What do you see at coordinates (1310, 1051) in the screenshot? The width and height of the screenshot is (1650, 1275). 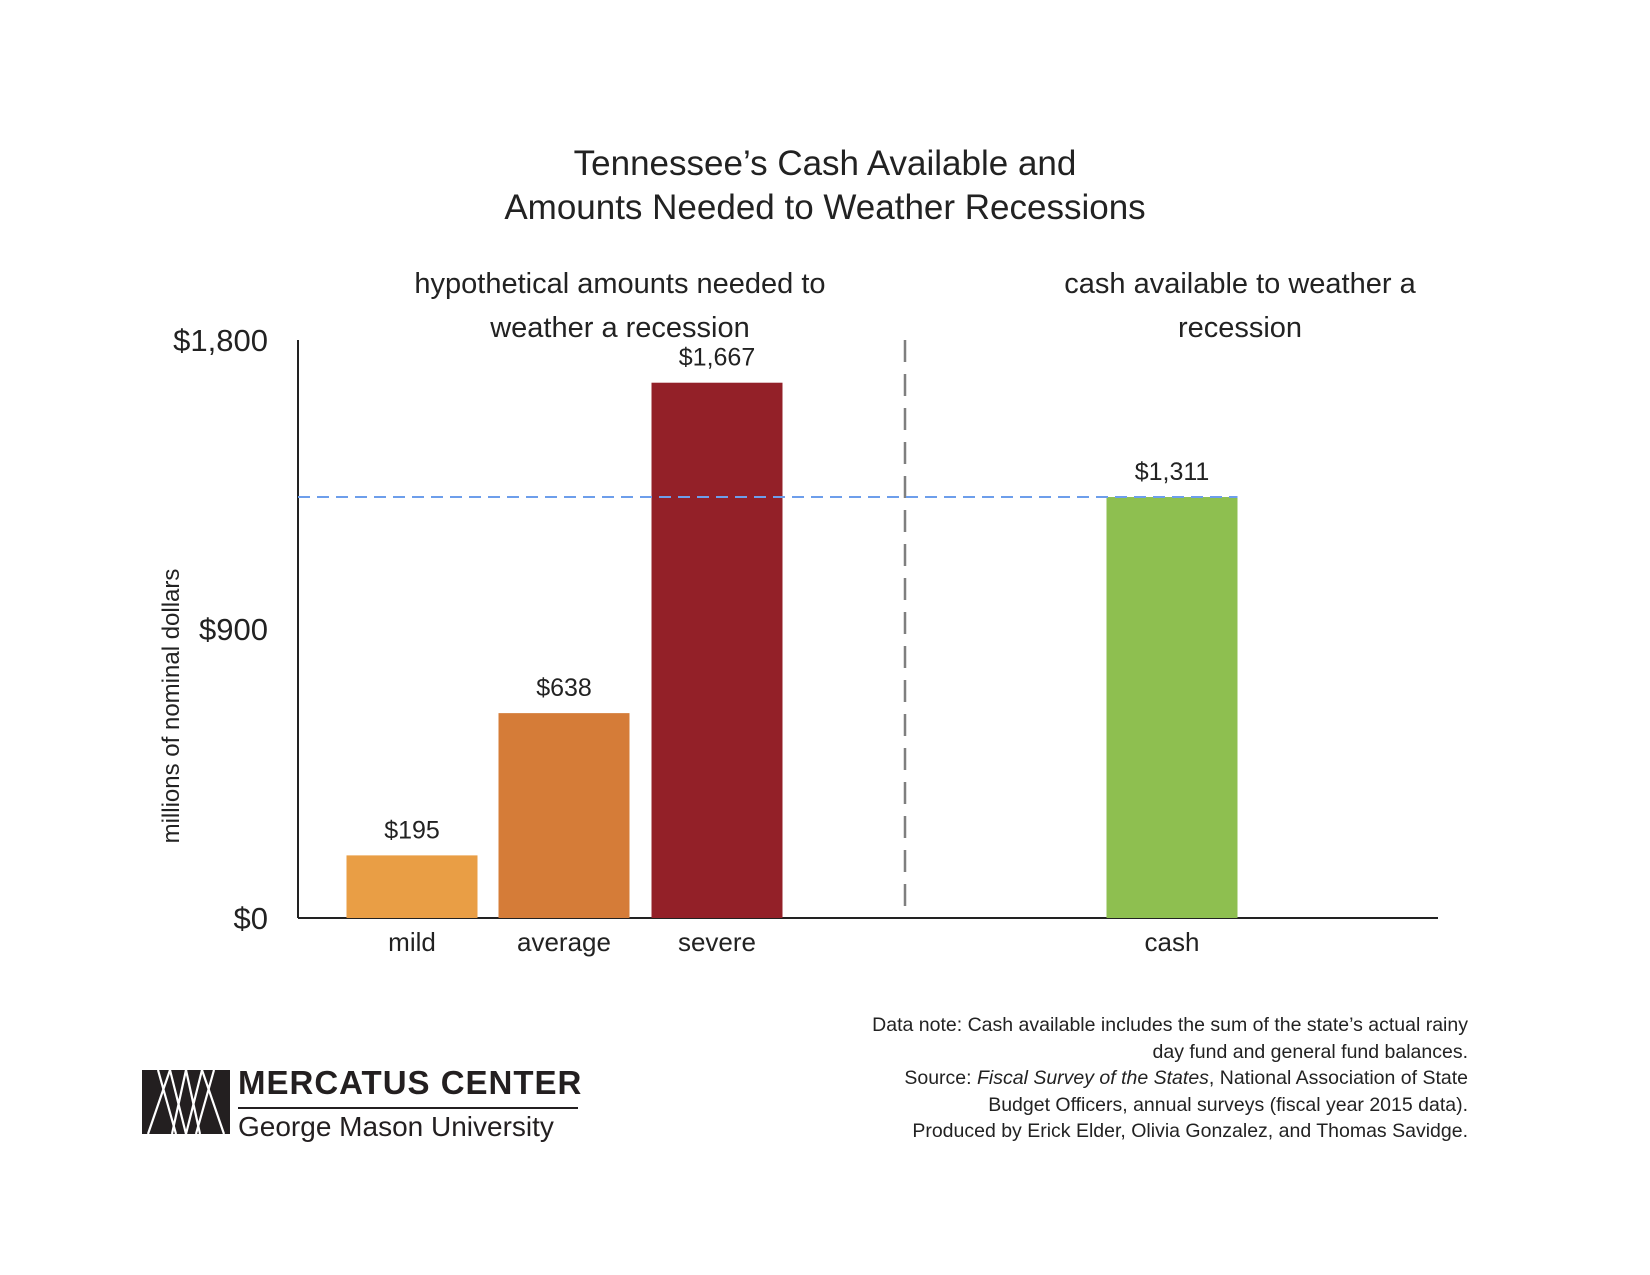 I see `data-note-line-2: day fund and general fund balances.` at bounding box center [1310, 1051].